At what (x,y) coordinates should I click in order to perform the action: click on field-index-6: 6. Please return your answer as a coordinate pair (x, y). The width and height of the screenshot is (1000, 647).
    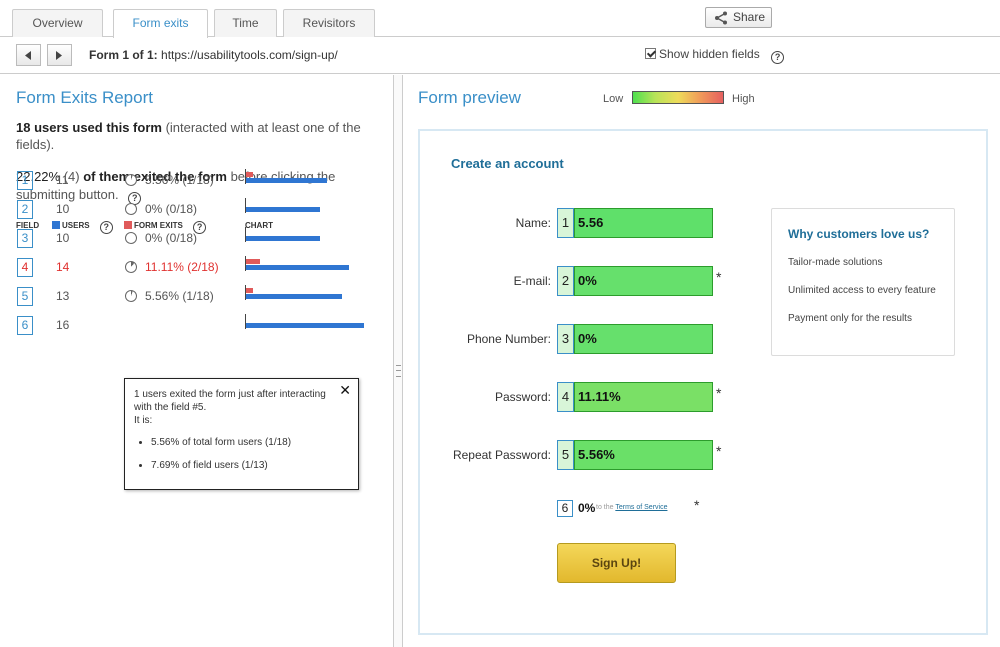
    Looking at the image, I should click on (565, 508).